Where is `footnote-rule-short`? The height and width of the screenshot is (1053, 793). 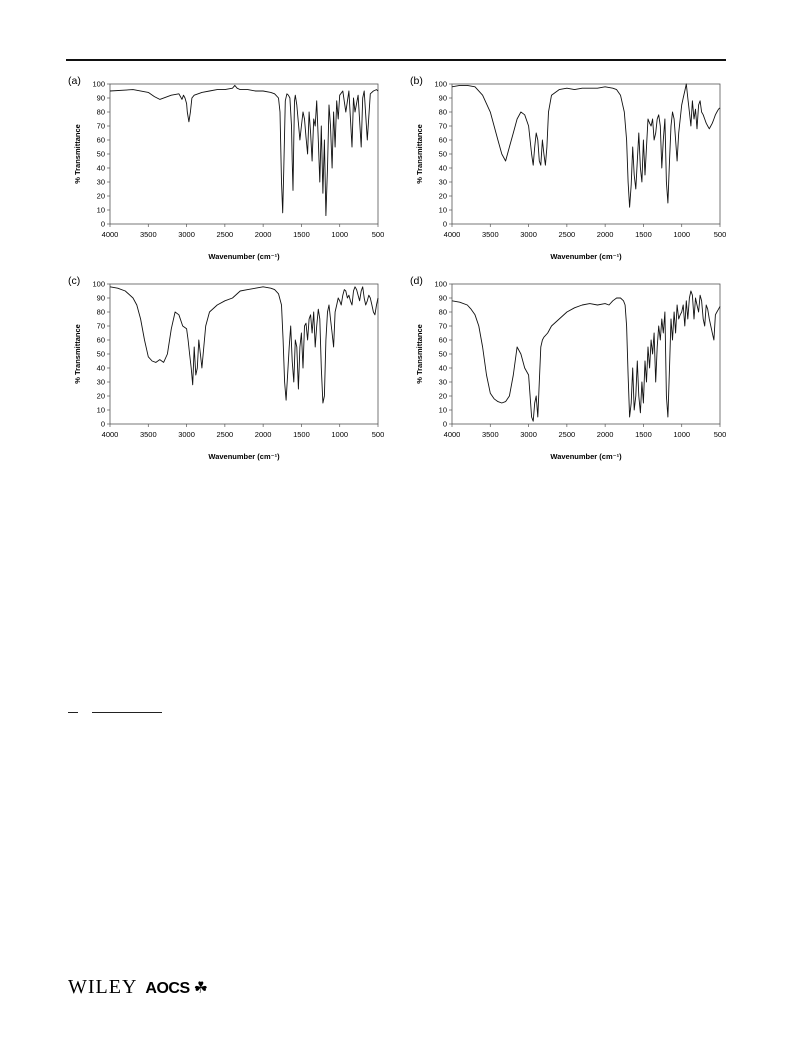 footnote-rule-short is located at coordinates (73, 712).